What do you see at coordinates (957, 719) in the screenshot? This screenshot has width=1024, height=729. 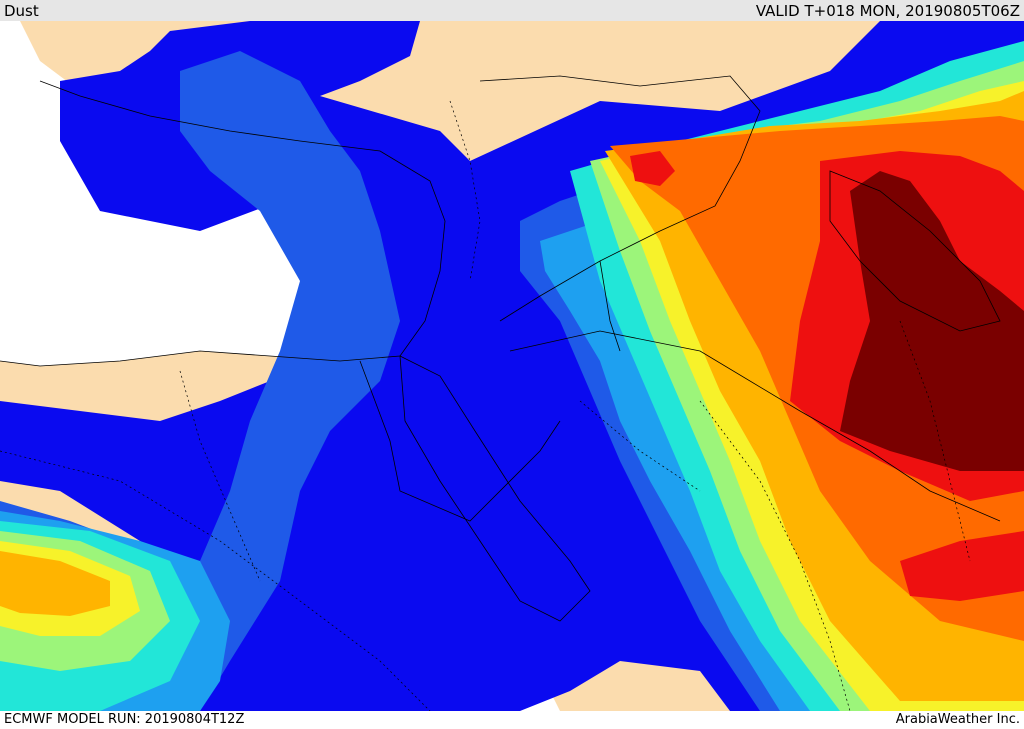 I see `credit: ArabiaWeather Inc.` at bounding box center [957, 719].